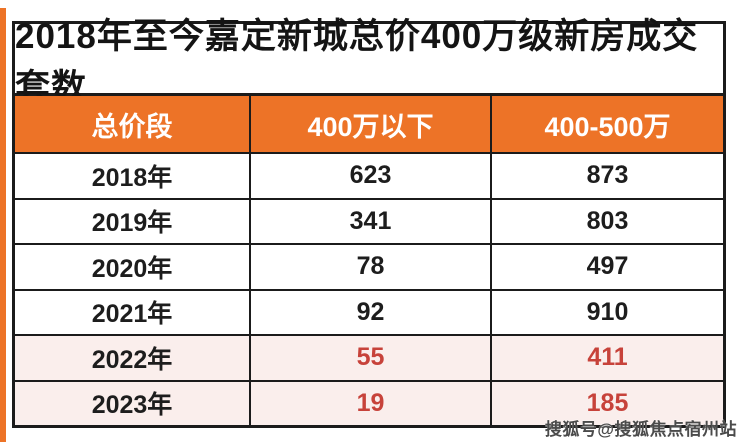  I want to click on value-cell: 92, so click(369, 312).